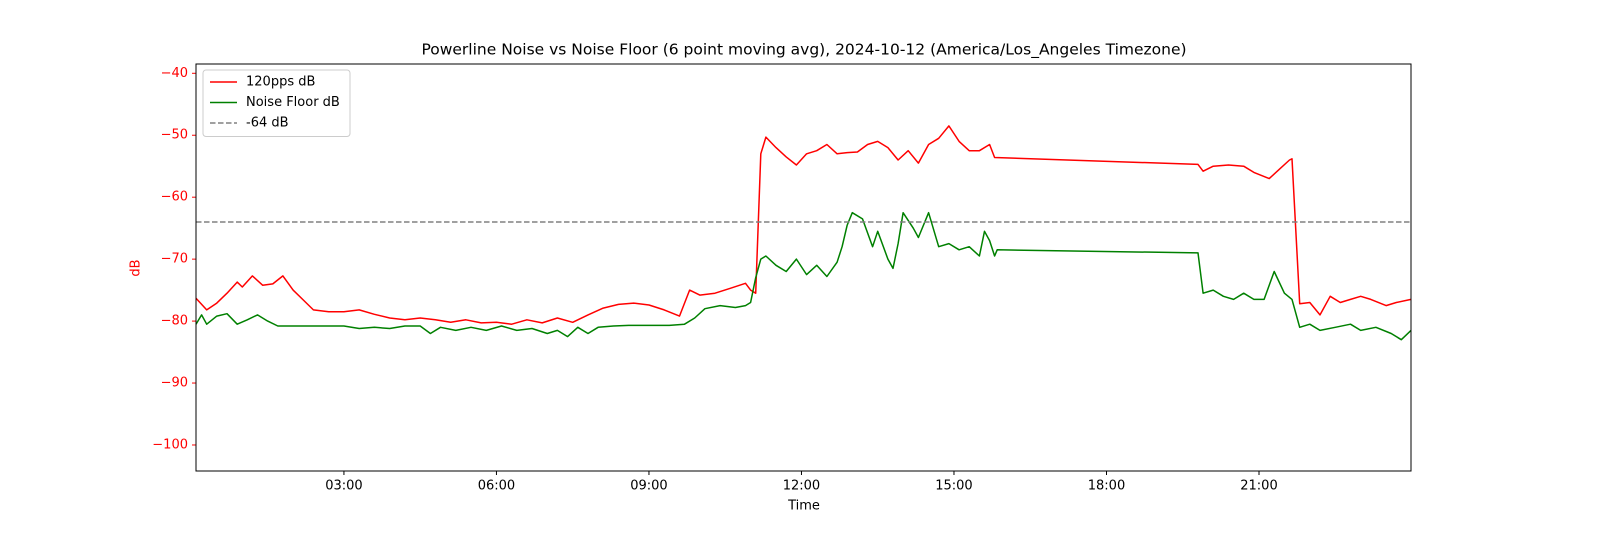  Describe the element at coordinates (648, 486) in the screenshot. I see `x-tick-label: 09:00` at that location.